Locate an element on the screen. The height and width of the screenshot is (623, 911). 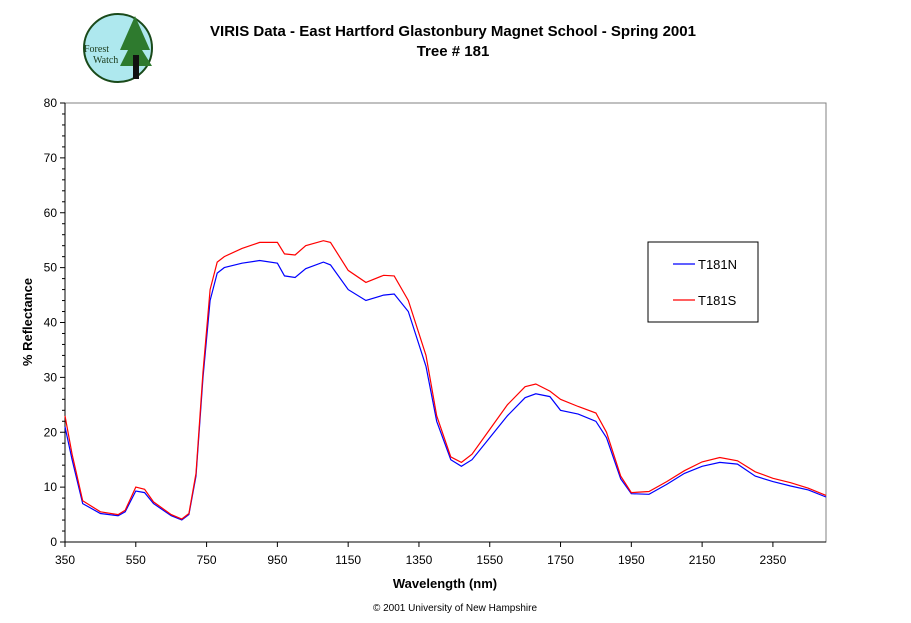
x-tick-label: 1550 is located at coordinates (489, 560).